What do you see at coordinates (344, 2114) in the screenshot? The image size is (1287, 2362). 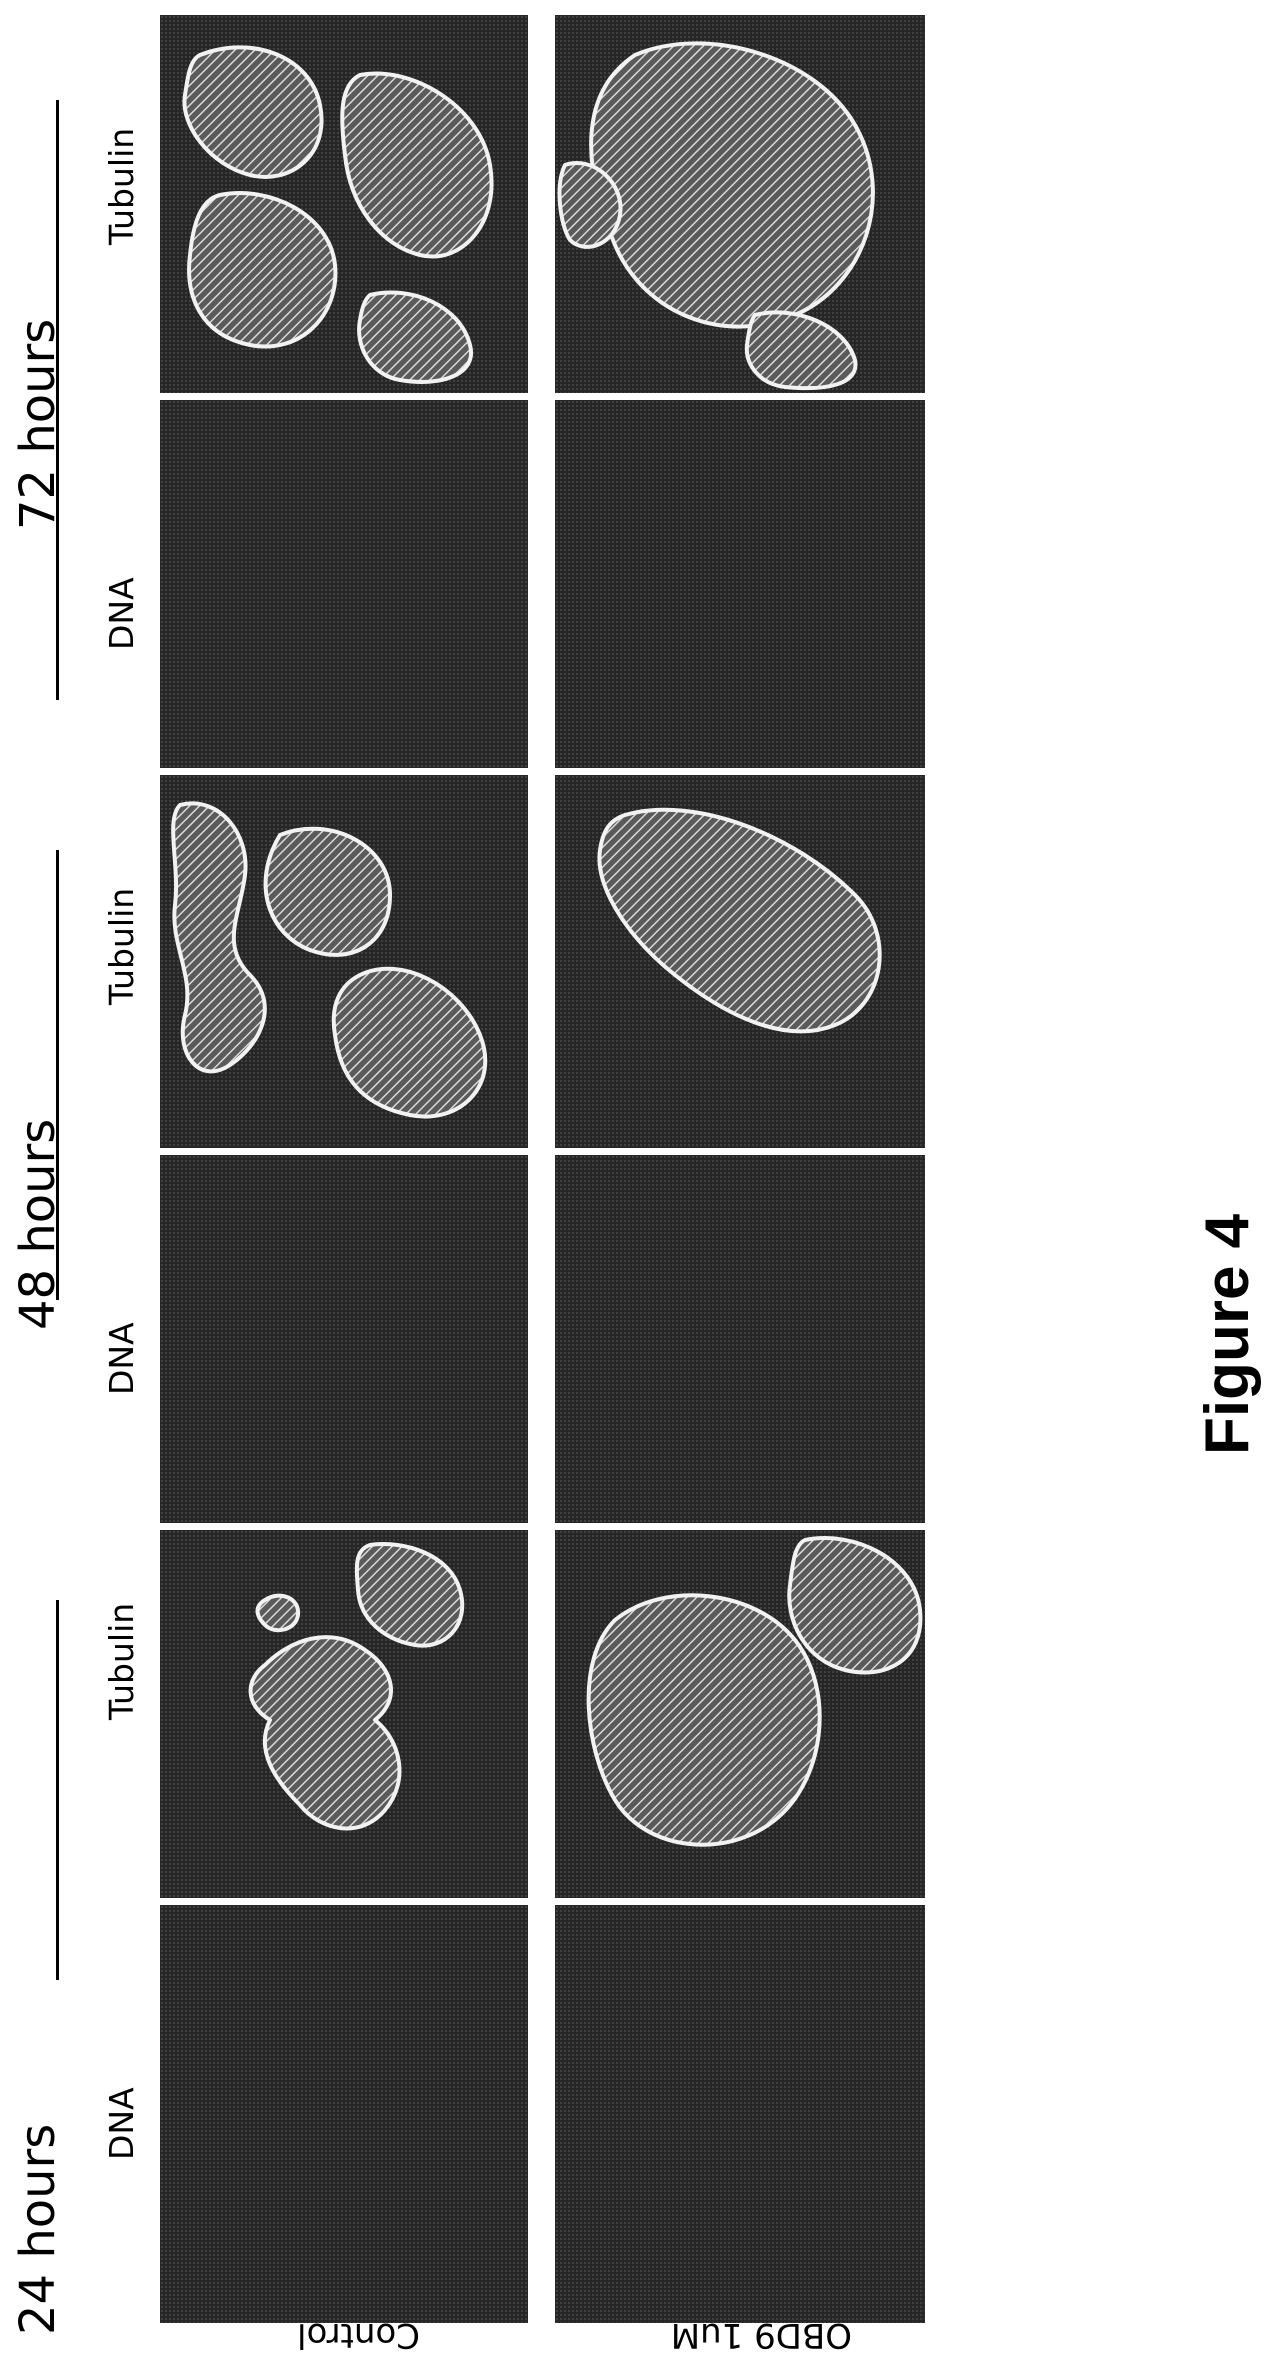 I see `image-control-24h-dna` at bounding box center [344, 2114].